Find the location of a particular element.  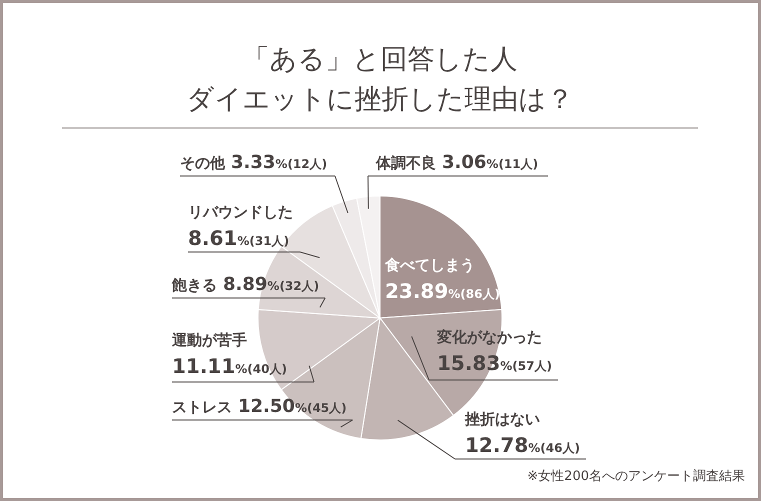

data-label: 12.78%(46人) is located at coordinates (522, 445).